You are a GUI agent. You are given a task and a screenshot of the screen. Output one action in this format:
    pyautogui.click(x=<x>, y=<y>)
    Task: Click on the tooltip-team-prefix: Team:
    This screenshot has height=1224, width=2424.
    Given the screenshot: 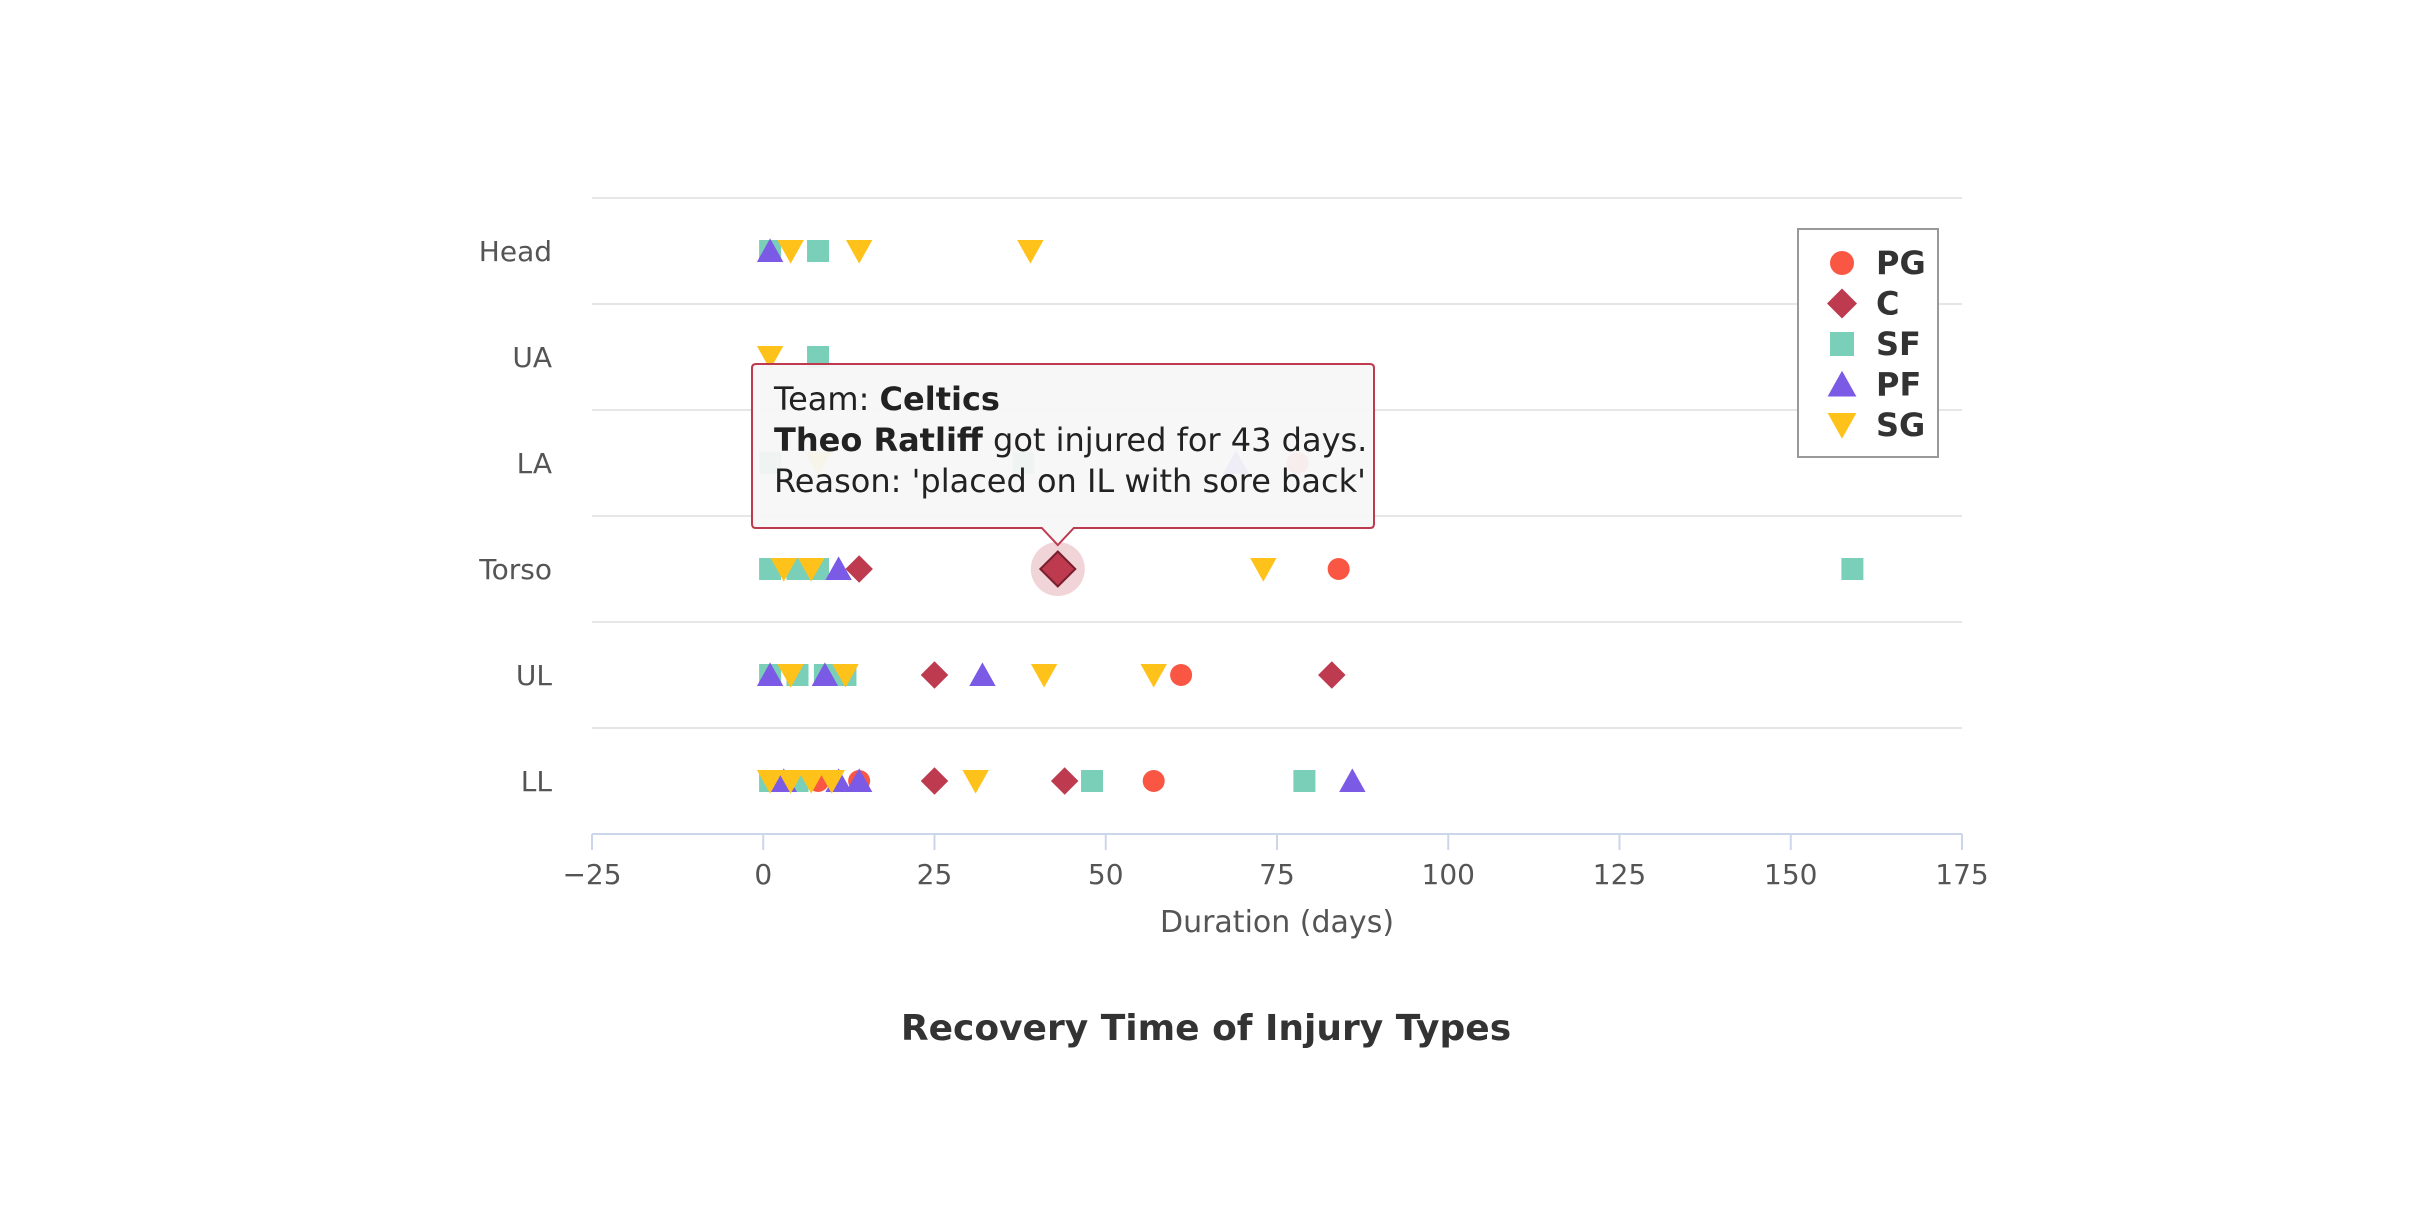 What is the action you would take?
    pyautogui.click(x=826, y=399)
    